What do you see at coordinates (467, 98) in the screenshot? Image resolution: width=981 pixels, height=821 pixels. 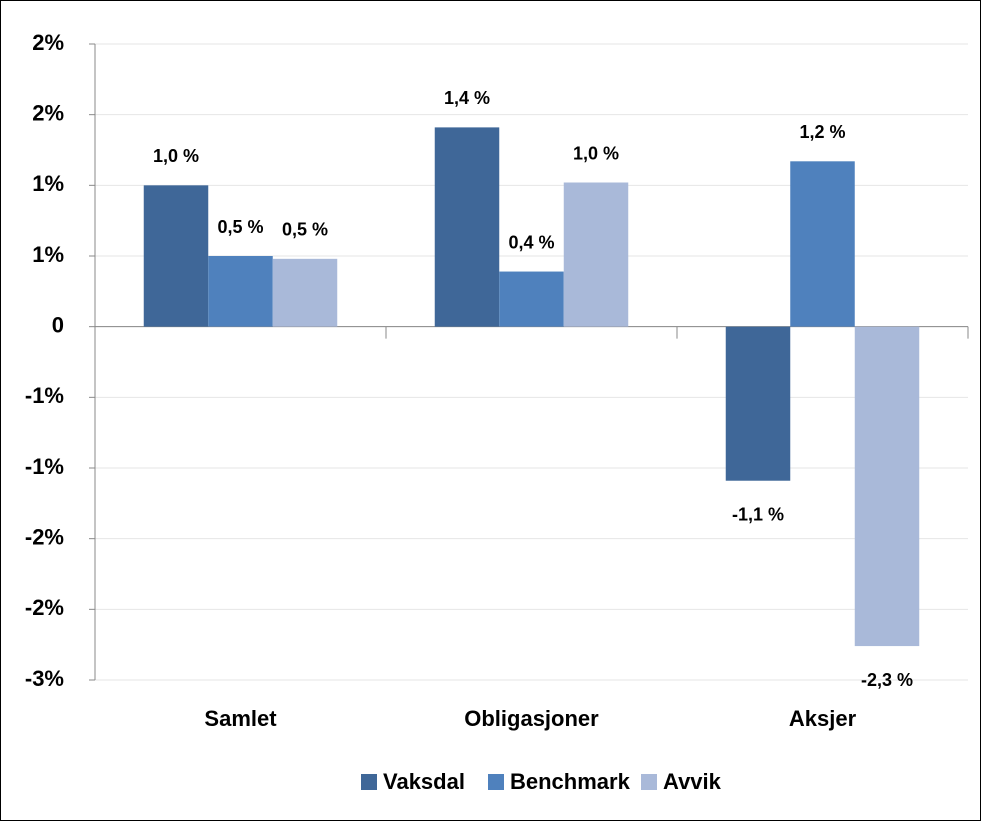 I see `value-label: 1,4 %` at bounding box center [467, 98].